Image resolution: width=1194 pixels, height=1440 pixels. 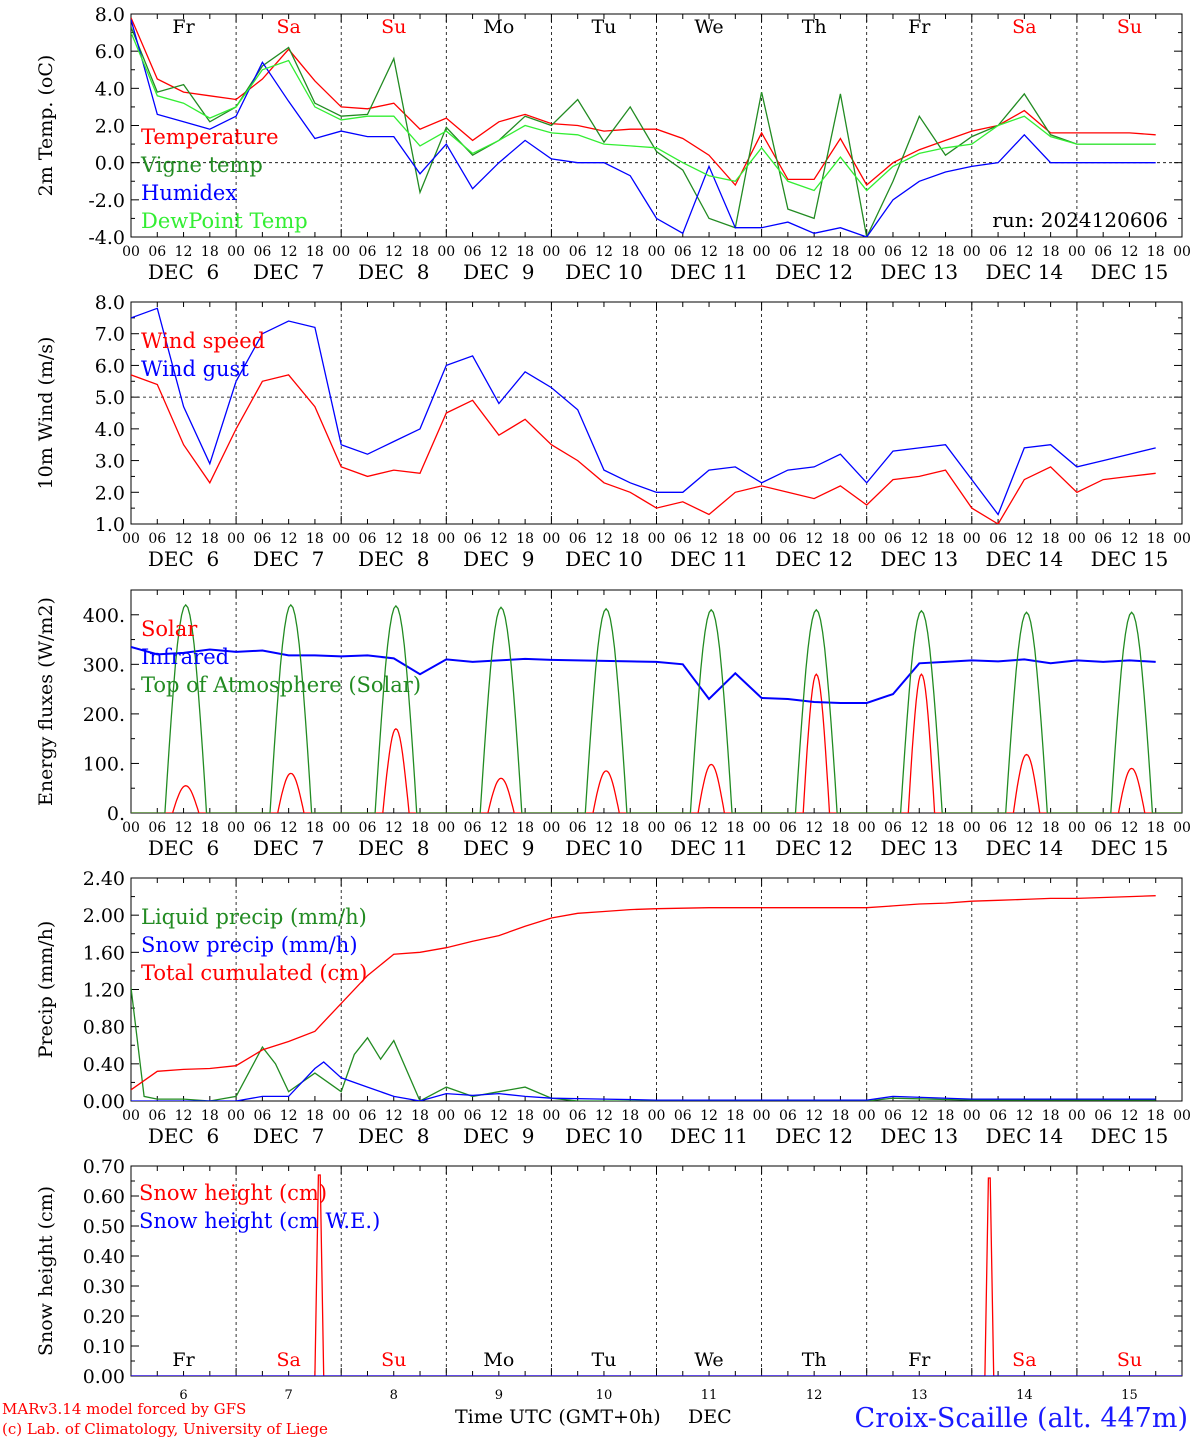 I want to click on day-number-label: 6, so click(x=183, y=1395).